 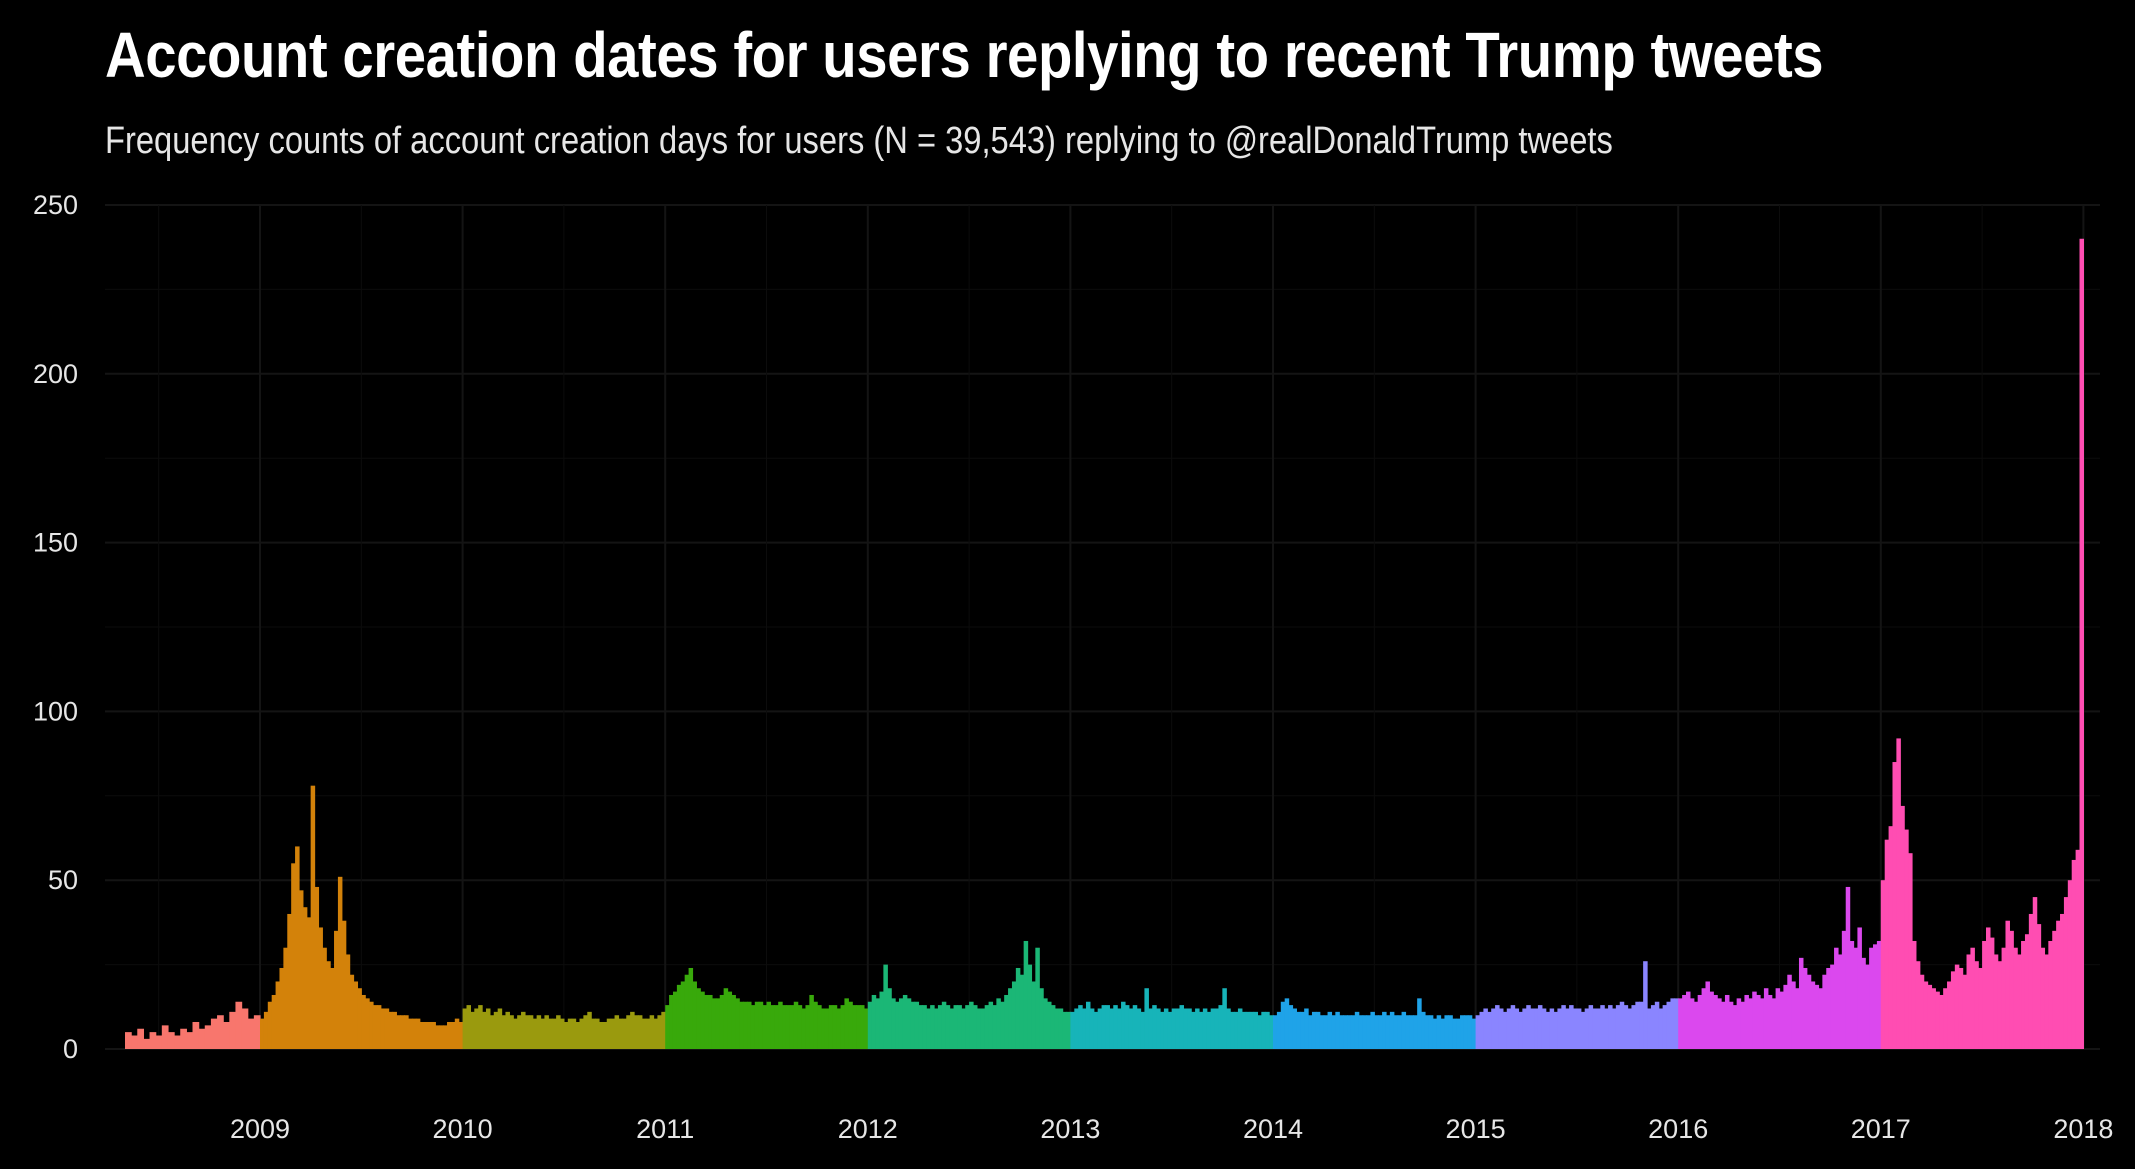 What do you see at coordinates (55, 205) in the screenshot?
I see `y-tick-label: 250` at bounding box center [55, 205].